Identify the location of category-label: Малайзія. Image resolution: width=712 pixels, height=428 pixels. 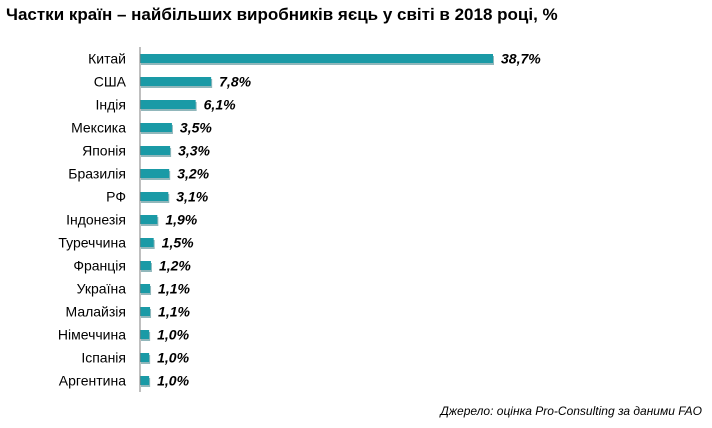
(96, 312).